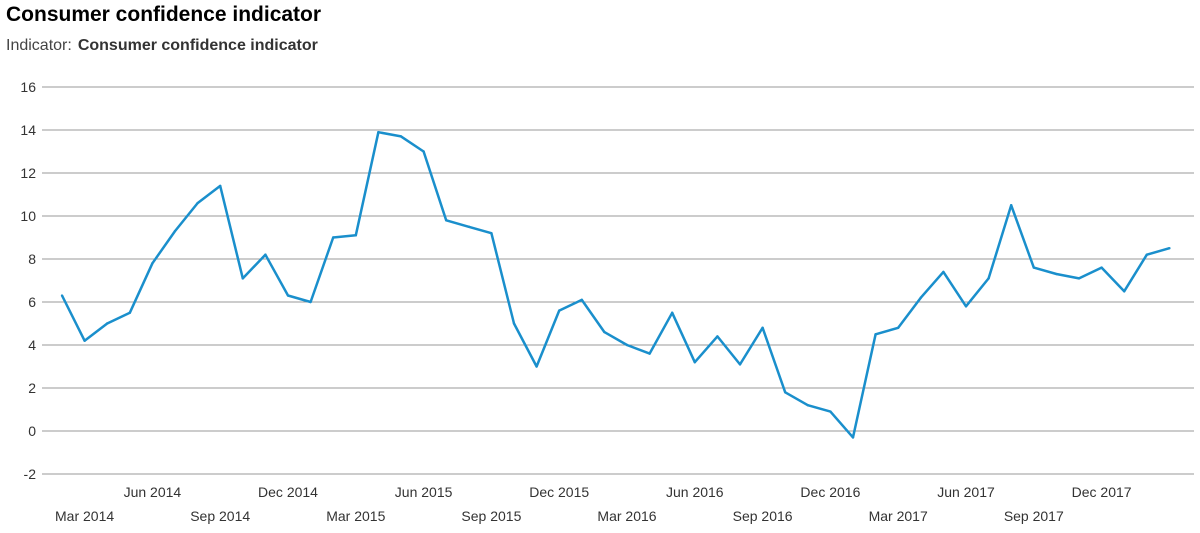 The height and width of the screenshot is (533, 1200). I want to click on x-tick-label: Sep 2016, so click(763, 516).